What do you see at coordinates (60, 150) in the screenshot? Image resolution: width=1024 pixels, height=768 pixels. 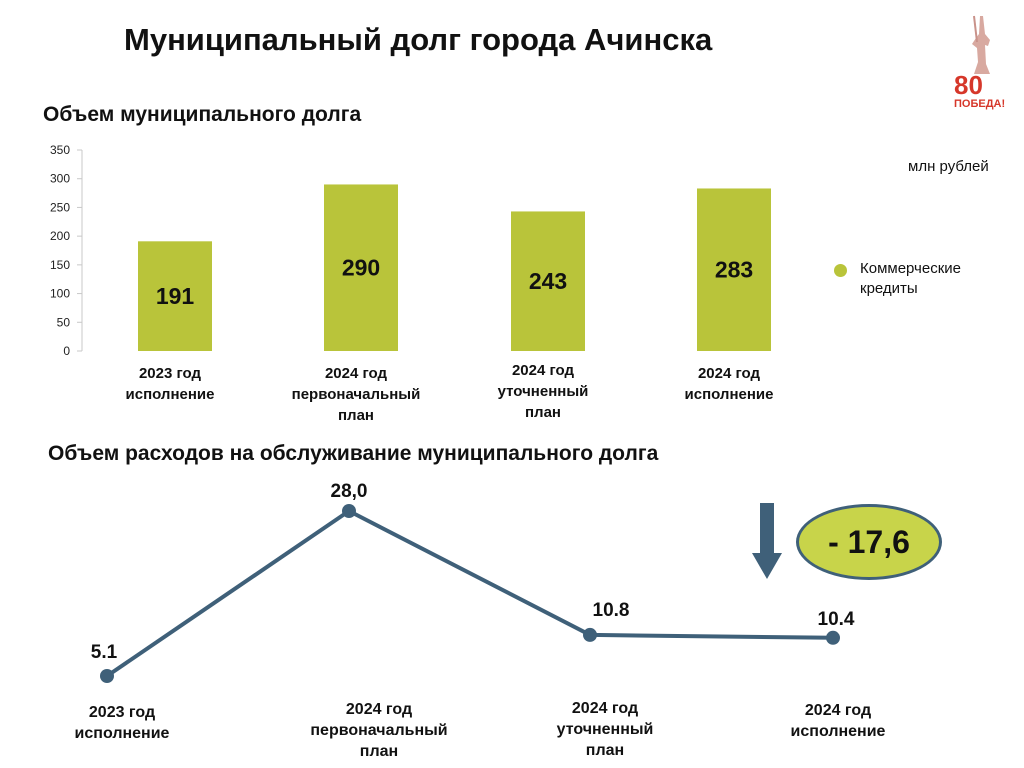 I see `y-tick-label: 350` at bounding box center [60, 150].